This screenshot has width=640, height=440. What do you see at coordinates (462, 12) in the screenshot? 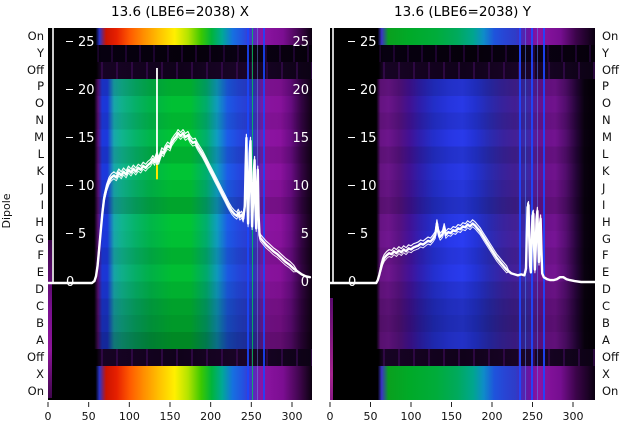
I see `right-panel-title: 13.6 (LBE6=2038) Y` at bounding box center [462, 12].